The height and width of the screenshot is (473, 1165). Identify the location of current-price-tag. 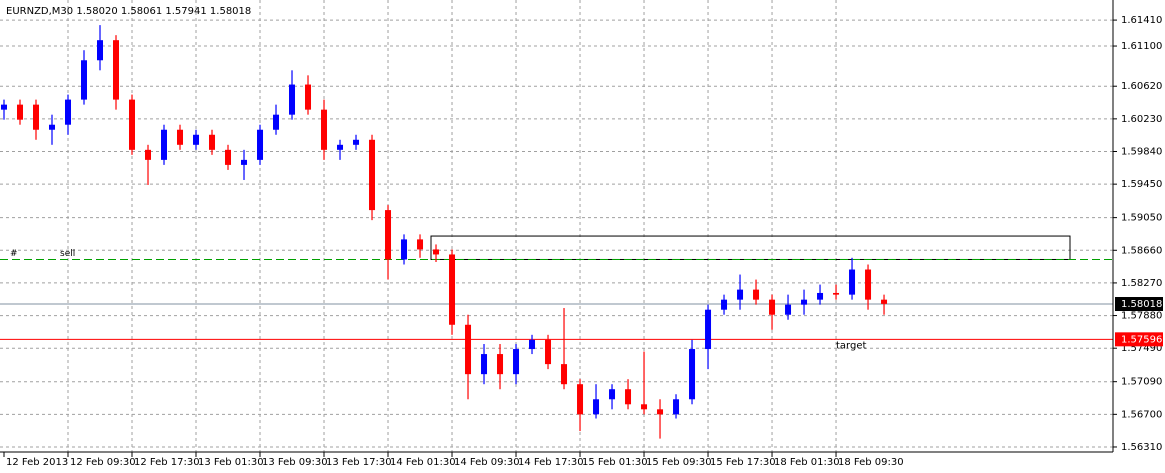
(1139, 304).